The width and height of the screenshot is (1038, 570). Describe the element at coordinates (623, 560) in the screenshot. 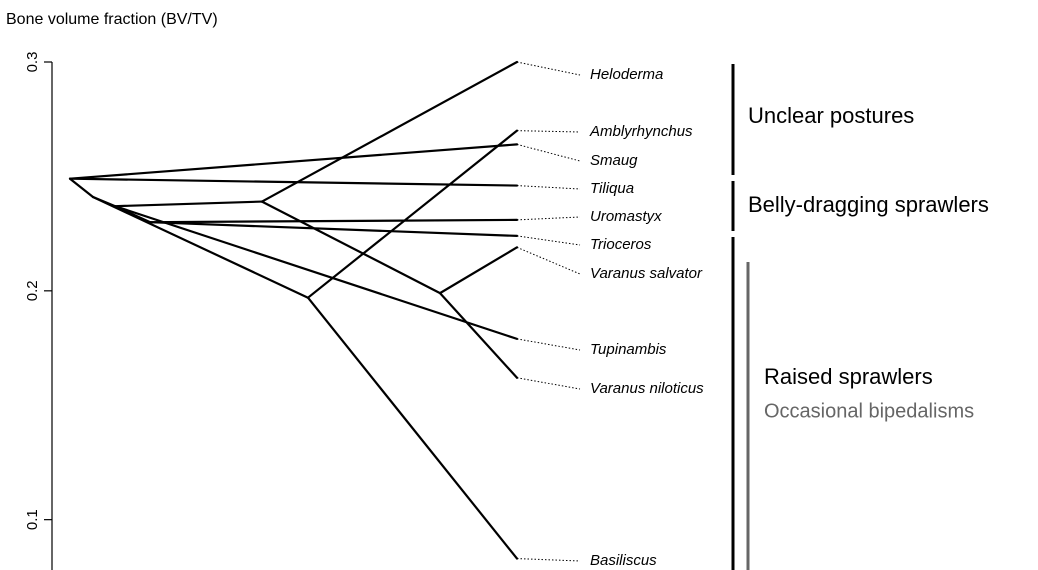

I see `tip-label: Basiliscus` at that location.